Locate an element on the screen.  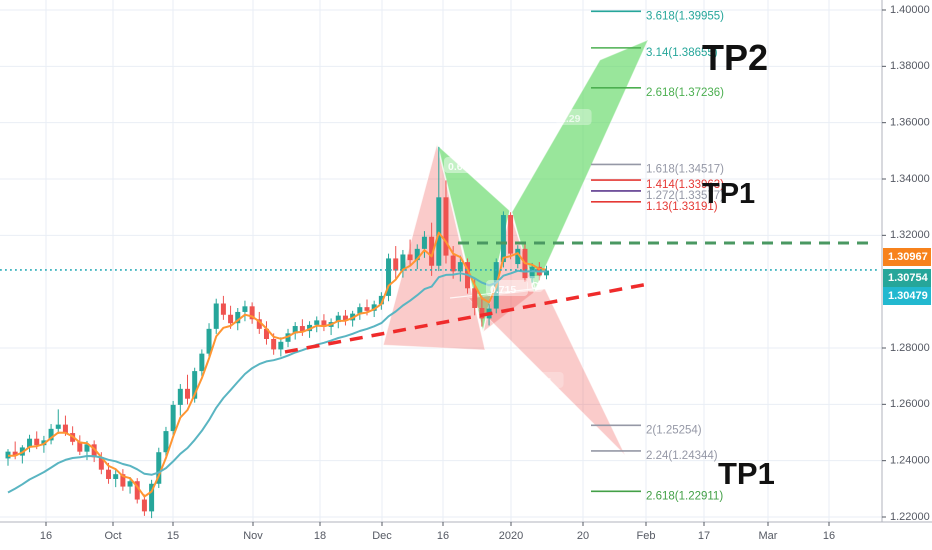
fib-level-label: 1.618(1.34517) is located at coordinates (685, 169).